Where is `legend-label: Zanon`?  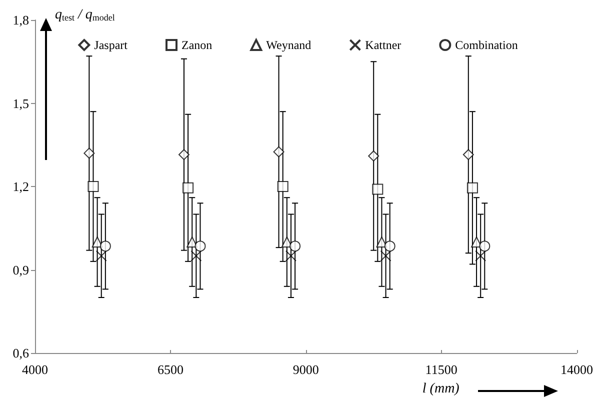
legend-label: Zanon is located at coordinates (197, 45).